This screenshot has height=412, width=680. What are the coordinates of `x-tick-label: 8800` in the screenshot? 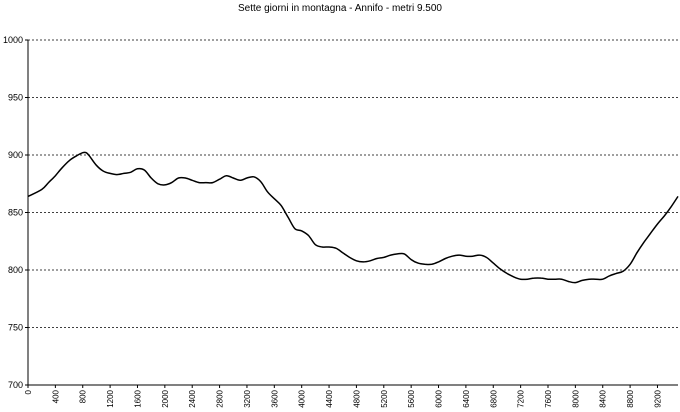 It's located at (630, 398).